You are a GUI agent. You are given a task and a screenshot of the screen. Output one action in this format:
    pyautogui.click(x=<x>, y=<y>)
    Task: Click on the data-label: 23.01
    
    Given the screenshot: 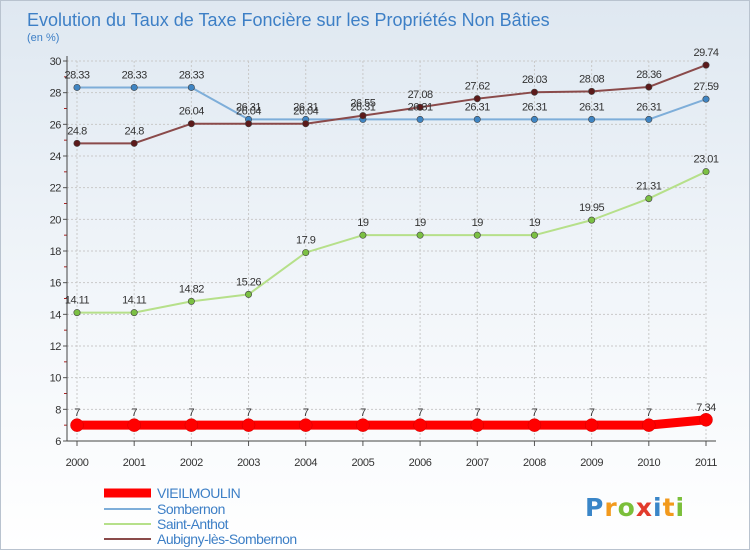 What is the action you would take?
    pyautogui.click(x=705, y=160)
    